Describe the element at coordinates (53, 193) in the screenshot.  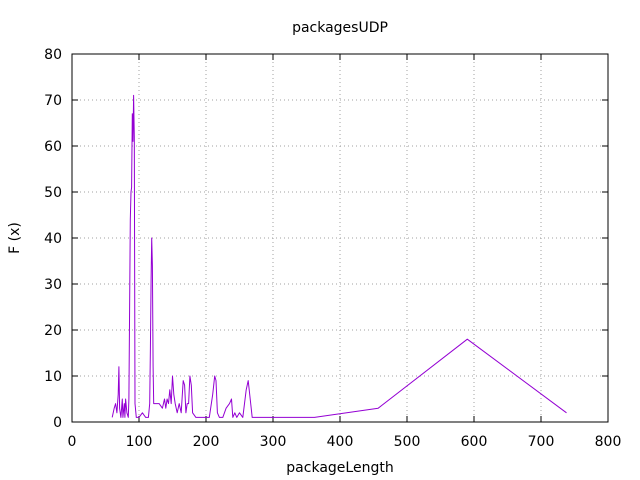
I see `y-tick-label: 50` at that location.